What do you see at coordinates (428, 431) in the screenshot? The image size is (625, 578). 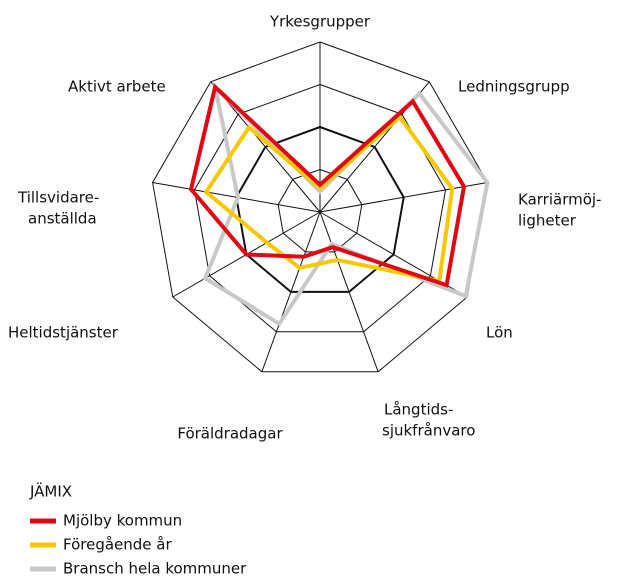 I see `axis-label: sjukfrånvaro` at bounding box center [428, 431].